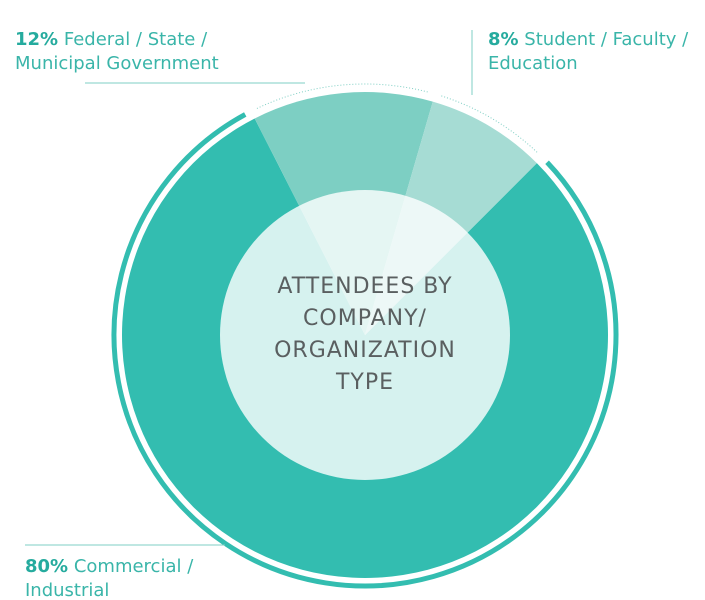 The height and width of the screenshot is (600, 705). I want to click on chart-title: ATTENDEES BY COMPANY/ ORGANIZATION TYPE, so click(365, 334).